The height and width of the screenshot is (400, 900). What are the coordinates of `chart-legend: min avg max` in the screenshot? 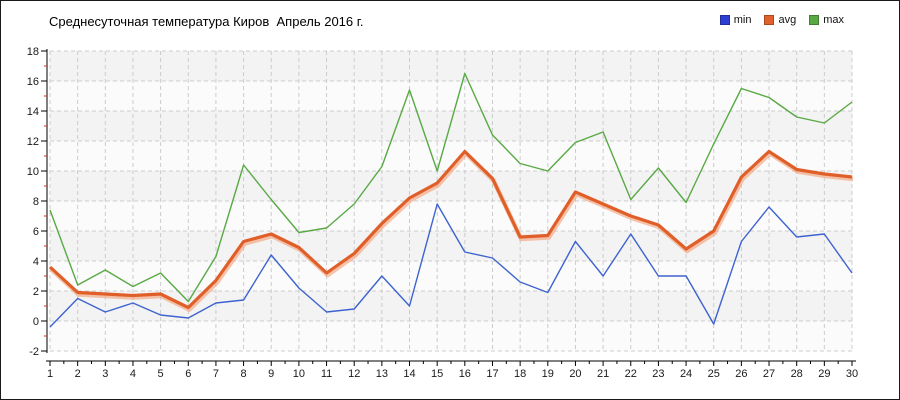 It's located at (781, 20).